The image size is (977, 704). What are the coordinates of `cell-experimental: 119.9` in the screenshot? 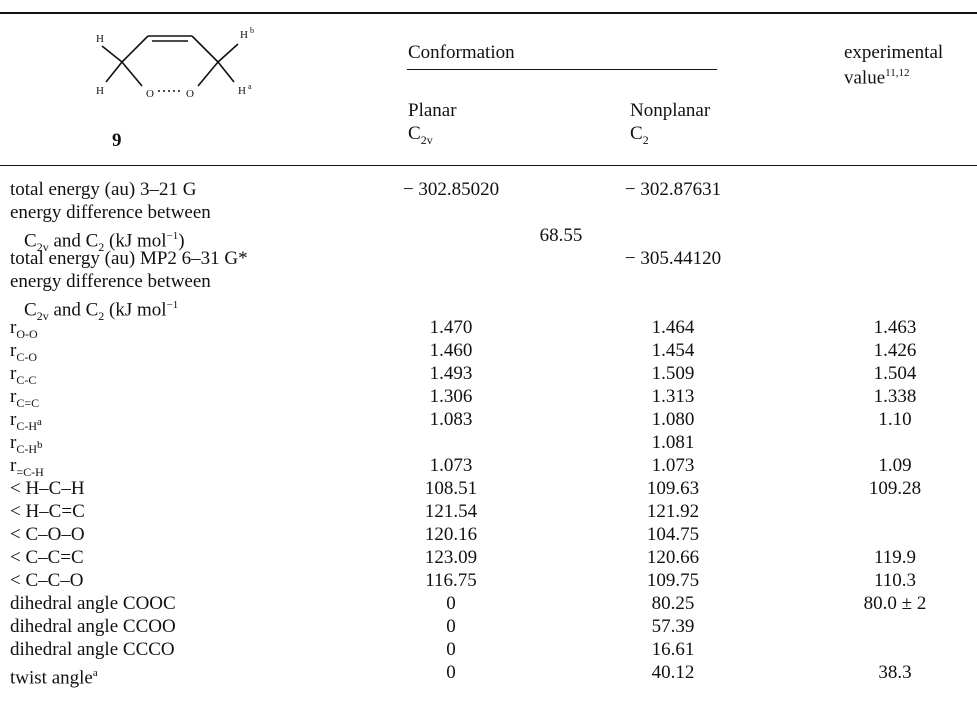 It's located at (895, 558).